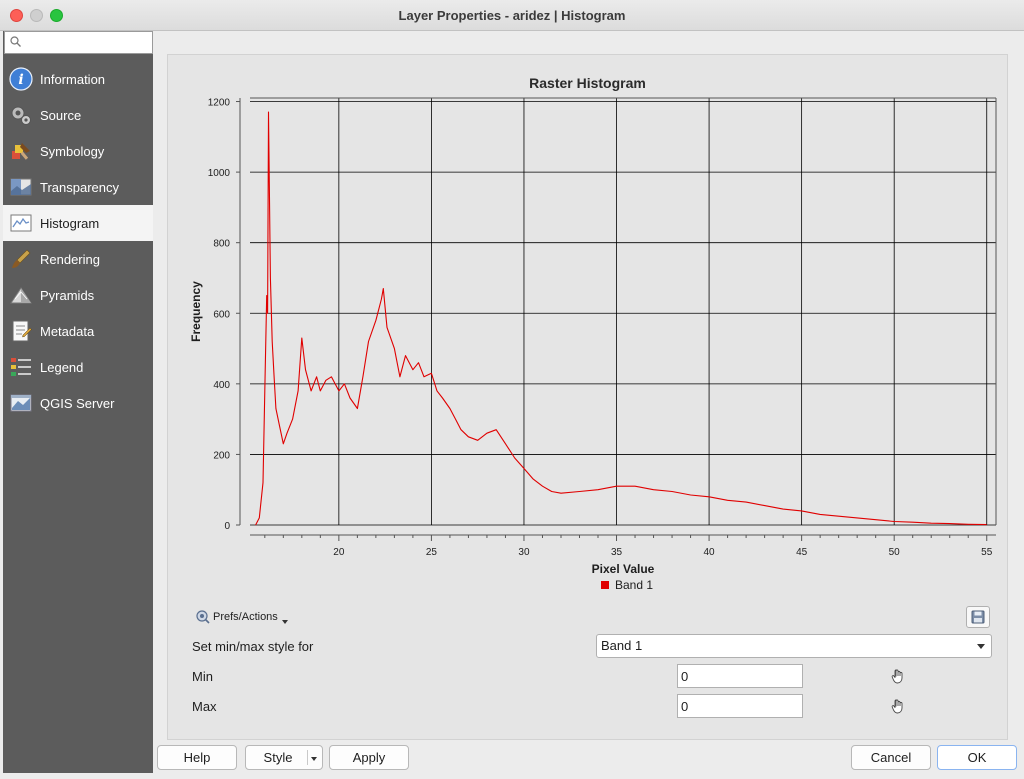 Image resolution: width=1024 pixels, height=779 pixels. I want to click on qgis-server-icon, so click(21, 403).